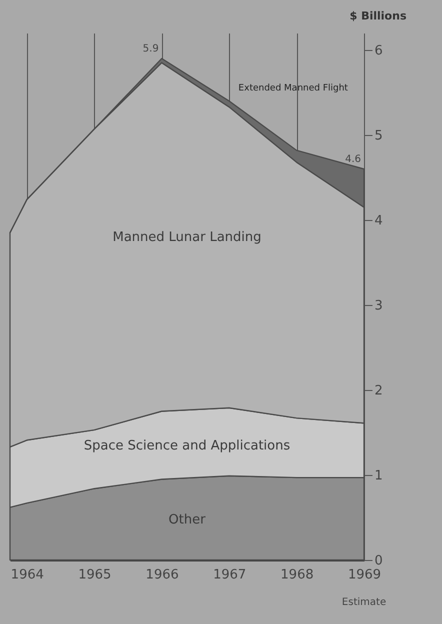 The height and width of the screenshot is (624, 442). What do you see at coordinates (378, 561) in the screenshot?
I see `y-tick-label: 0` at bounding box center [378, 561].